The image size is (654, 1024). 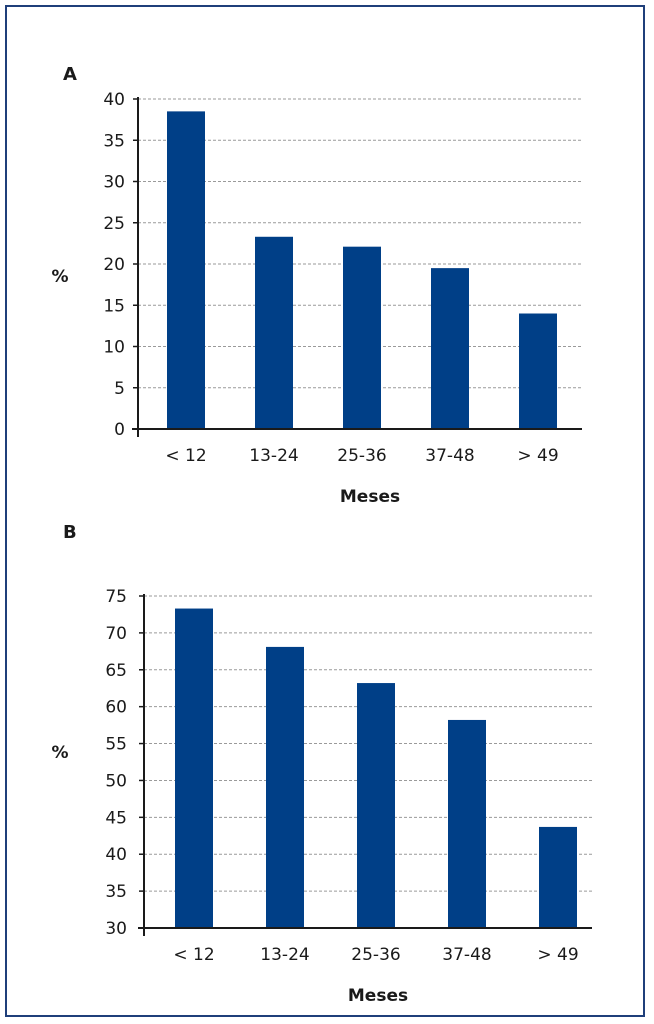 I want to click on y-tick-label: 45, so click(x=116, y=818).